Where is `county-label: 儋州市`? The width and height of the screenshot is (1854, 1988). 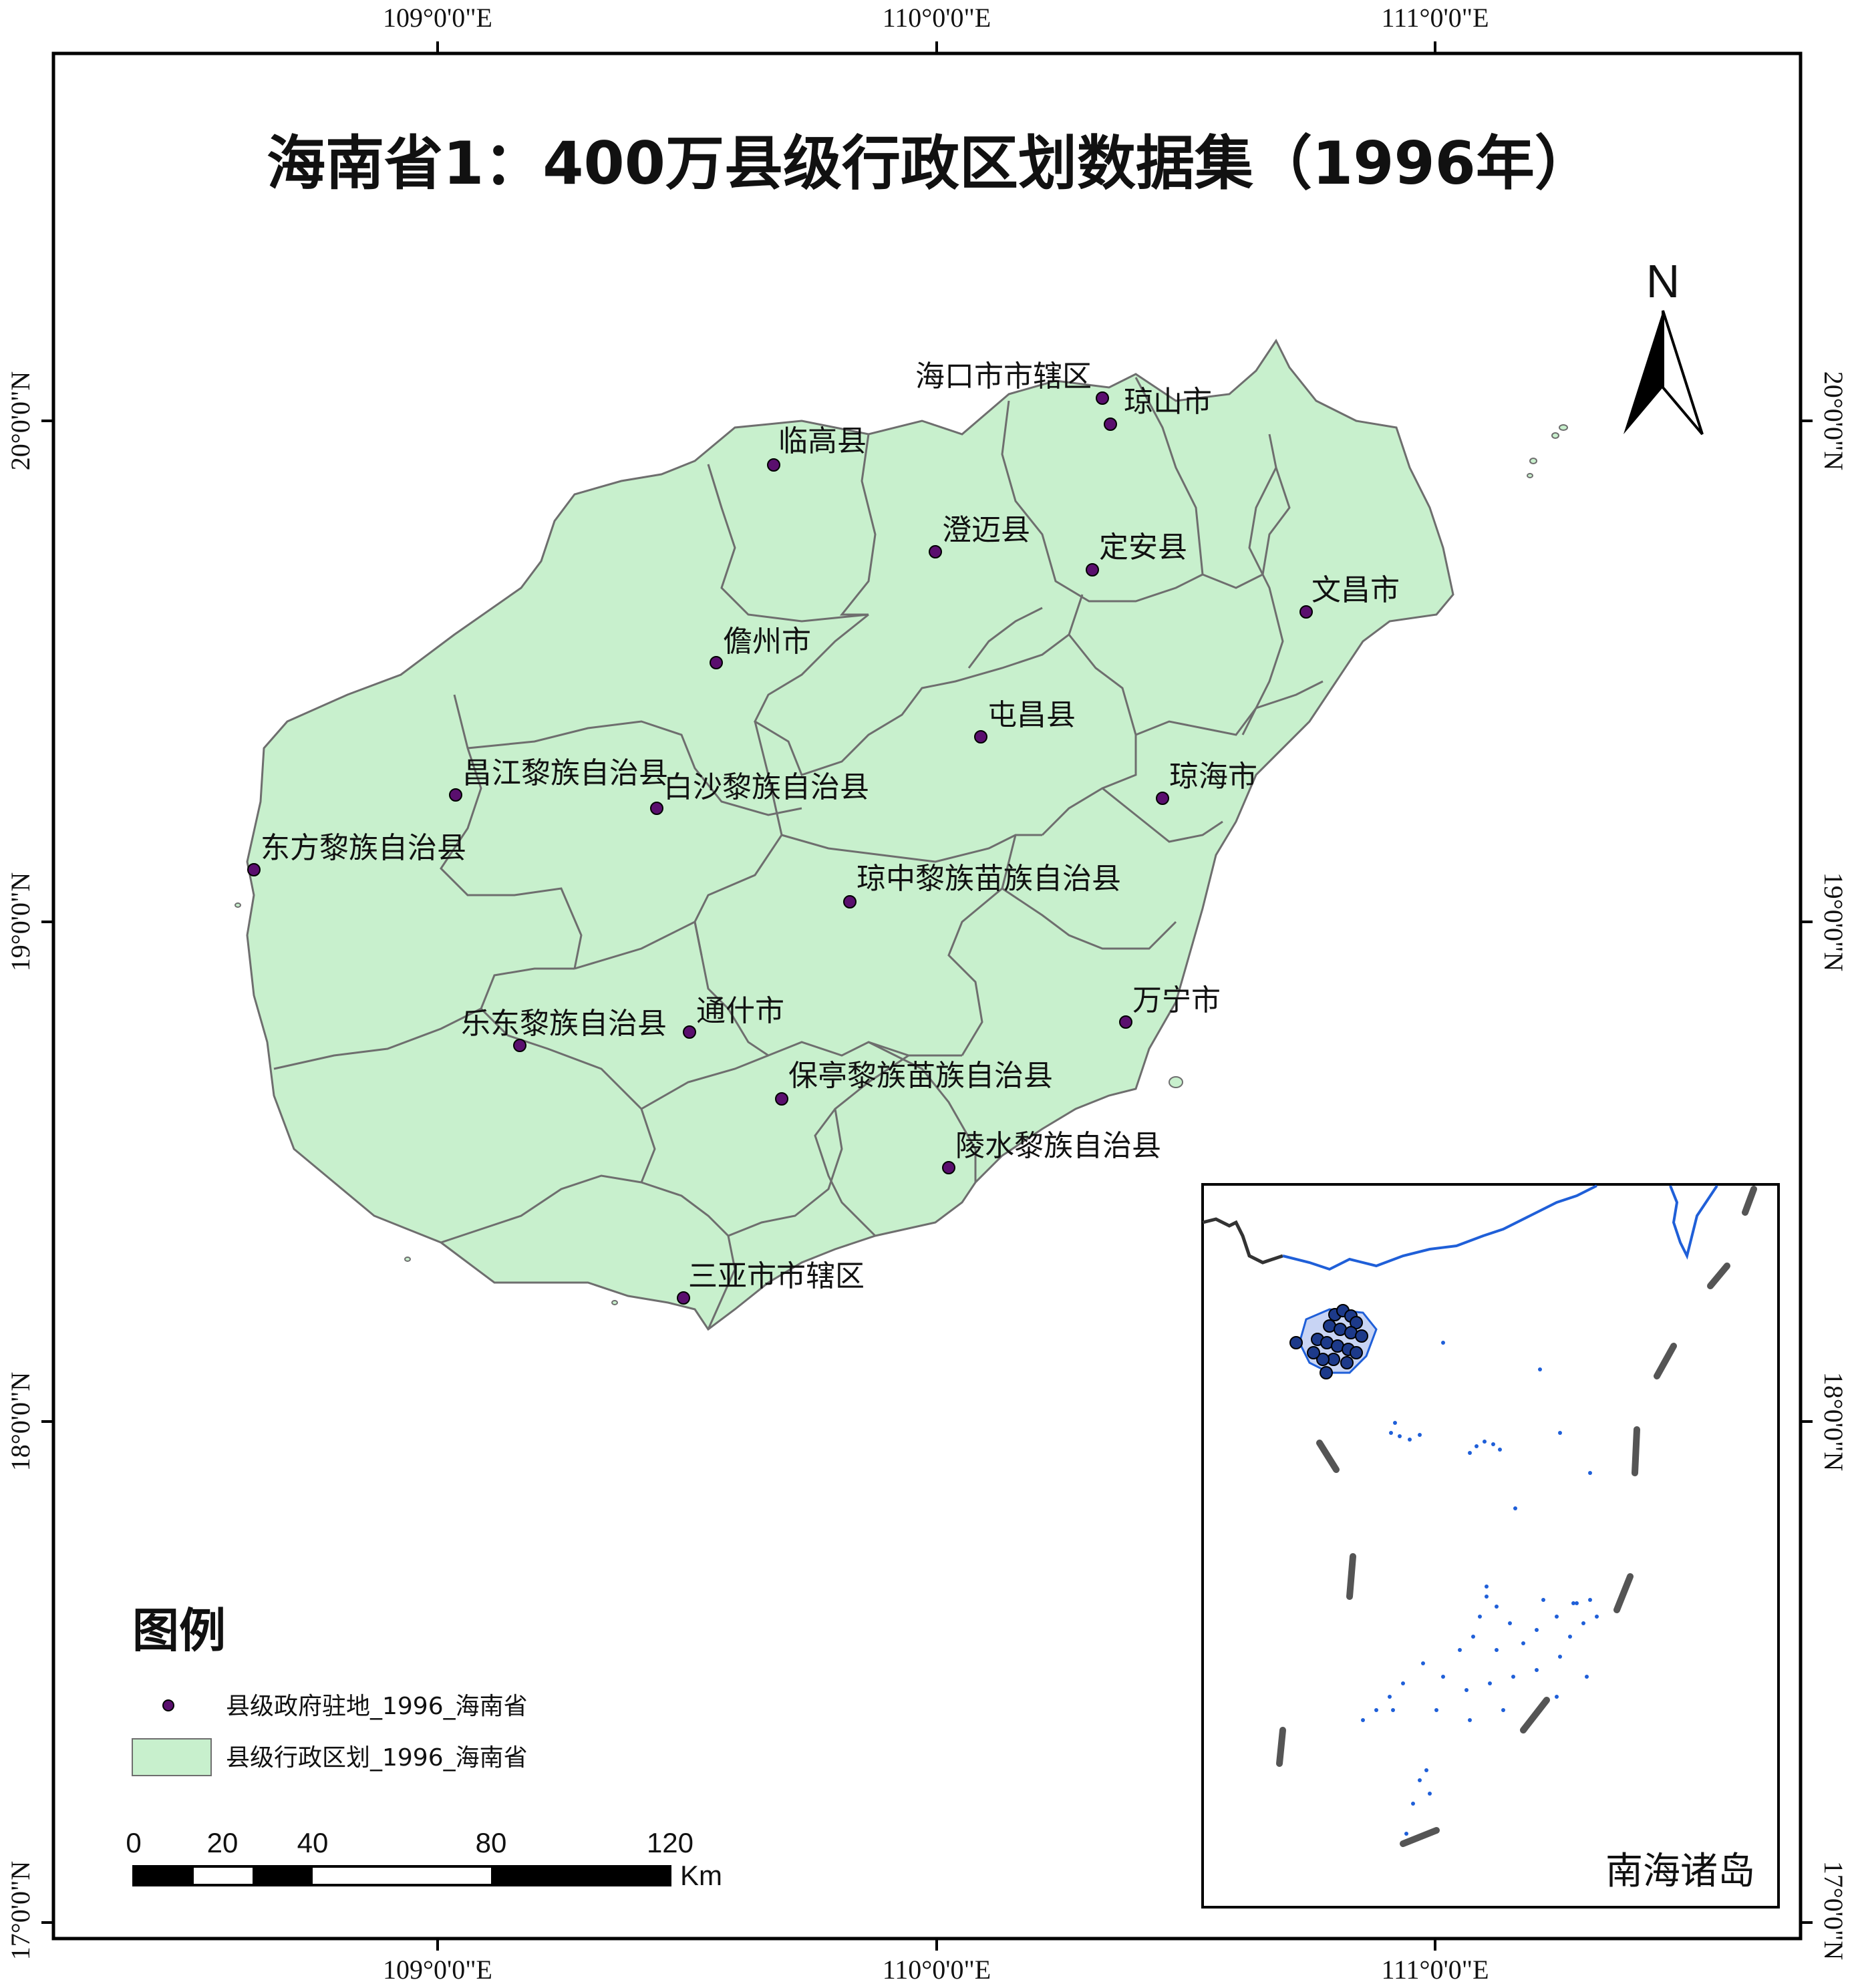
county-label: 儋州市 is located at coordinates (767, 642).